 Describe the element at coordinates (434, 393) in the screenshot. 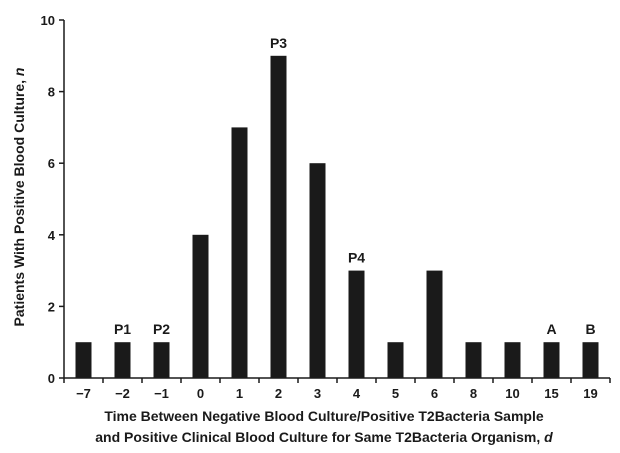

I see `x-tick-label: 6` at that location.